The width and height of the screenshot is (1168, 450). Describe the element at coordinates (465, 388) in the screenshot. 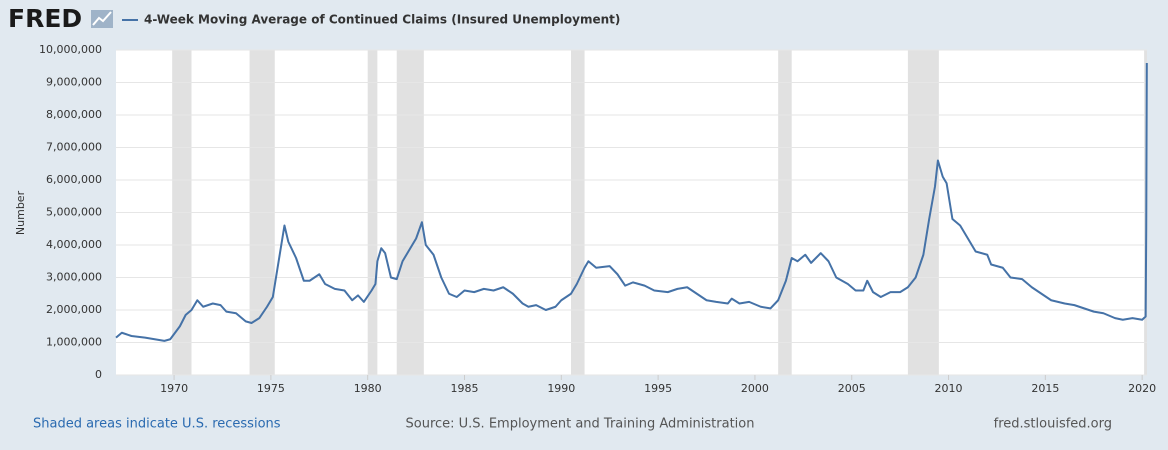

I see `x-tick-label: 1985` at that location.